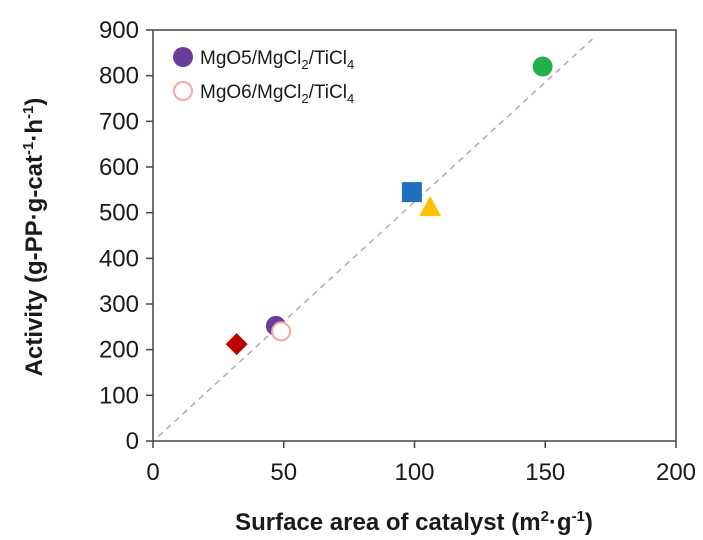 Image resolution: width=703 pixels, height=540 pixels. I want to click on y-tick-label: 700, so click(119, 121).